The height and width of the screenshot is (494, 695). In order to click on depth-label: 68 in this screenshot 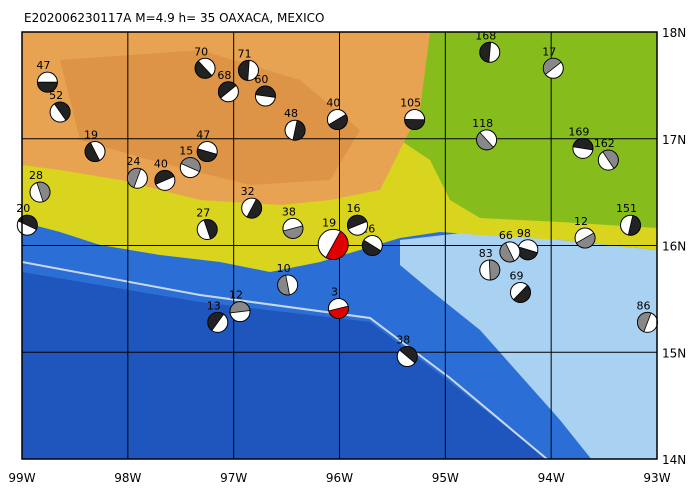, I will do `click(224, 75)`.